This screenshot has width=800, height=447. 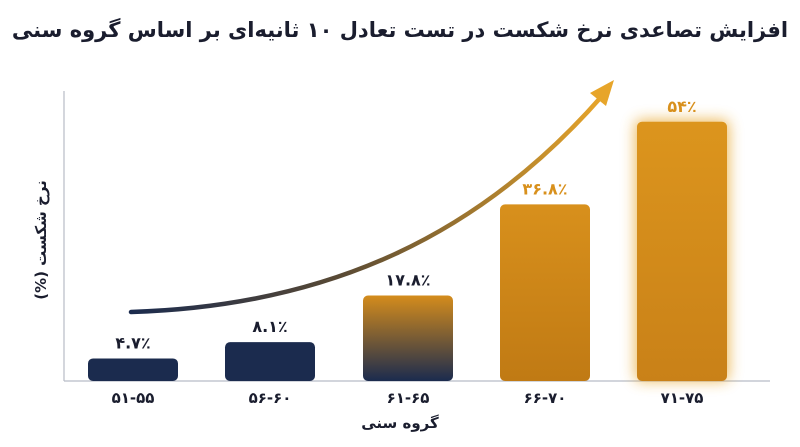 What do you see at coordinates (682, 398) in the screenshot?
I see `x-tick-label-5: ۷۱-۷۵` at bounding box center [682, 398].